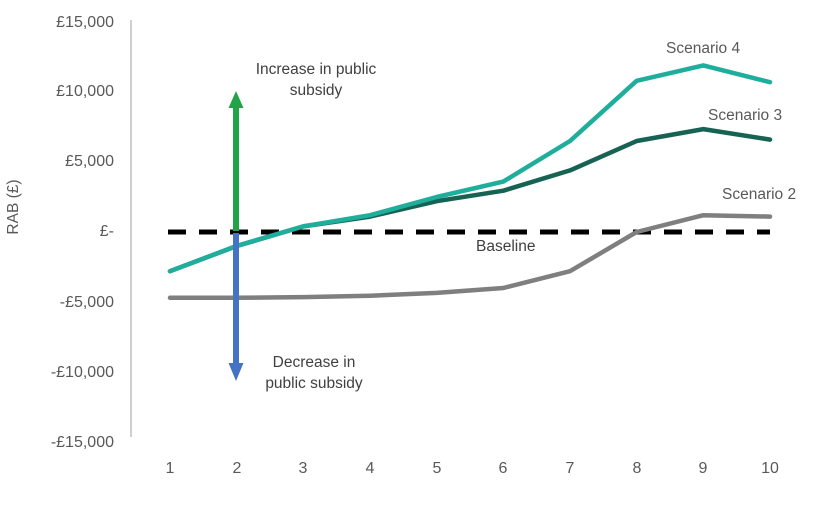 The image size is (823, 507). Describe the element at coordinates (570, 468) in the screenshot. I see `x-tick-label: 7` at that location.